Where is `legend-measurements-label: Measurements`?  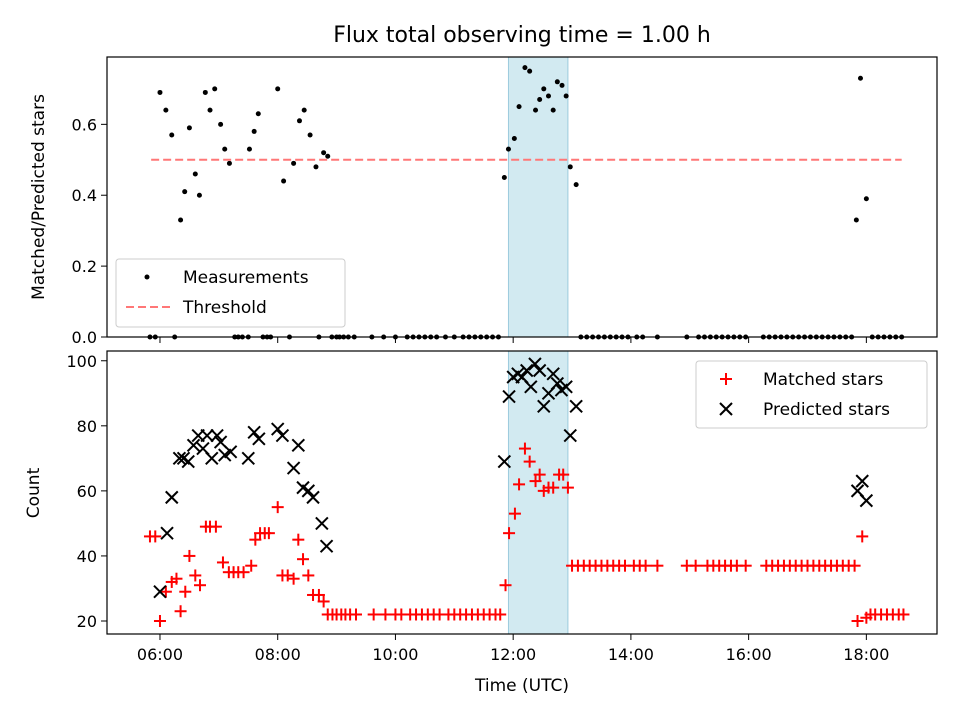
legend-measurements-label: Measurements is located at coordinates (246, 278).